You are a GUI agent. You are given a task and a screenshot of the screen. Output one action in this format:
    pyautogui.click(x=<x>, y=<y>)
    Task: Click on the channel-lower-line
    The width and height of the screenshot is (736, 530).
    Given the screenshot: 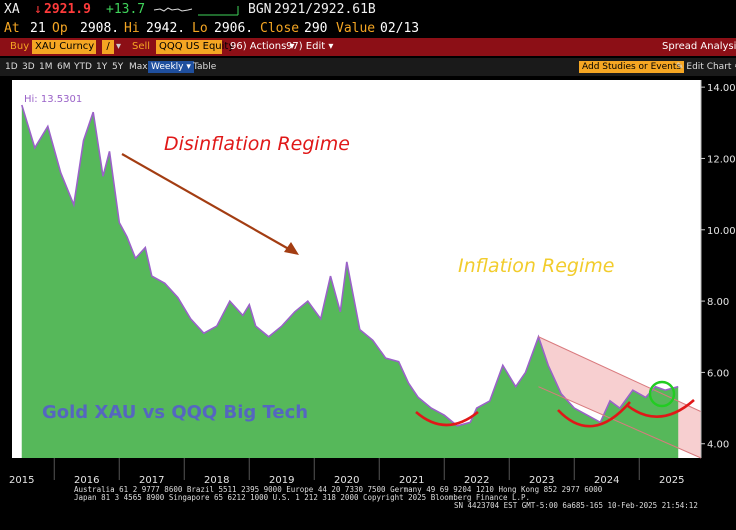 What is the action you would take?
    pyautogui.click(x=620, y=422)
    